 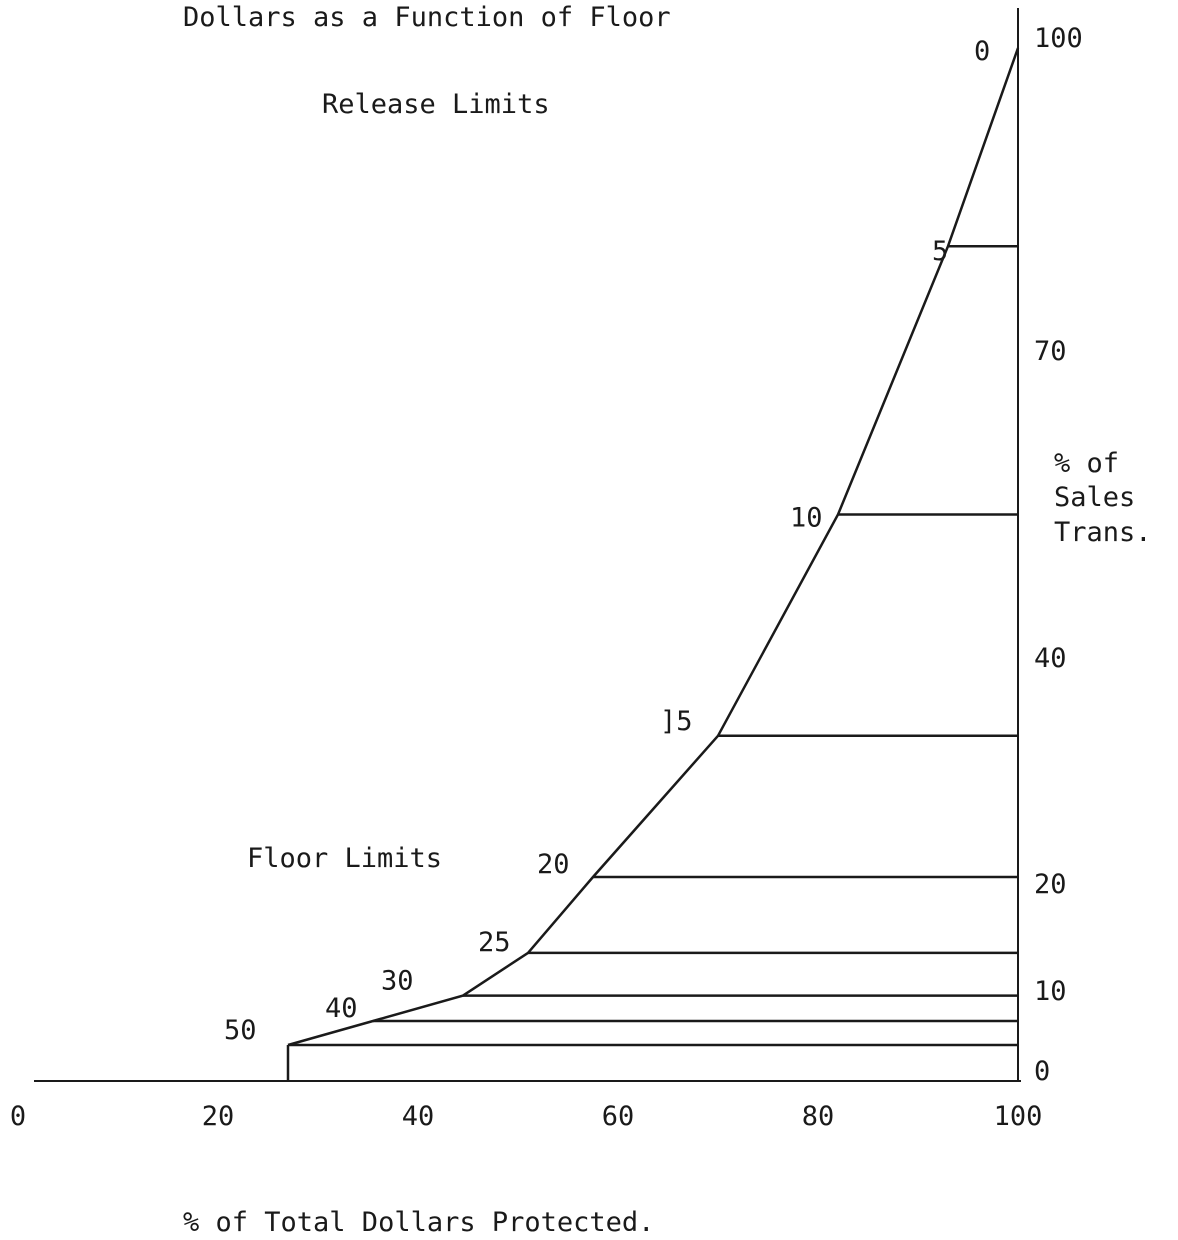 What do you see at coordinates (818, 1116) in the screenshot?
I see `x-tick-label-80: 80` at bounding box center [818, 1116].